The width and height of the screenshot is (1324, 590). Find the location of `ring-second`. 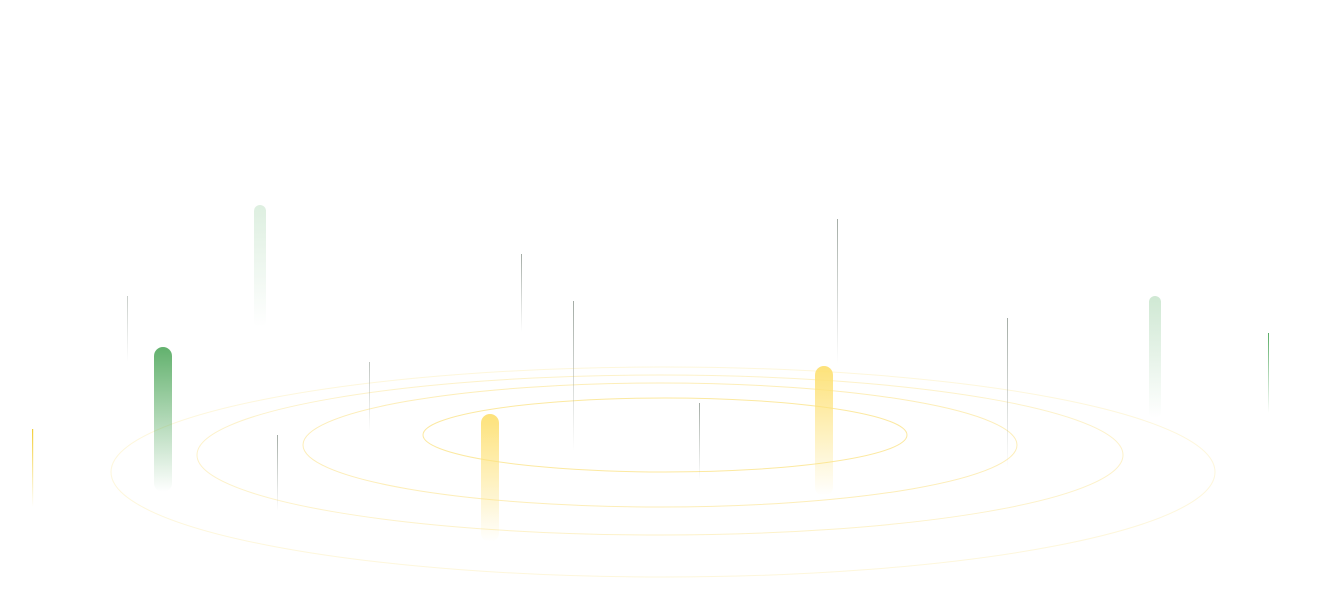

ring-second is located at coordinates (660, 445).